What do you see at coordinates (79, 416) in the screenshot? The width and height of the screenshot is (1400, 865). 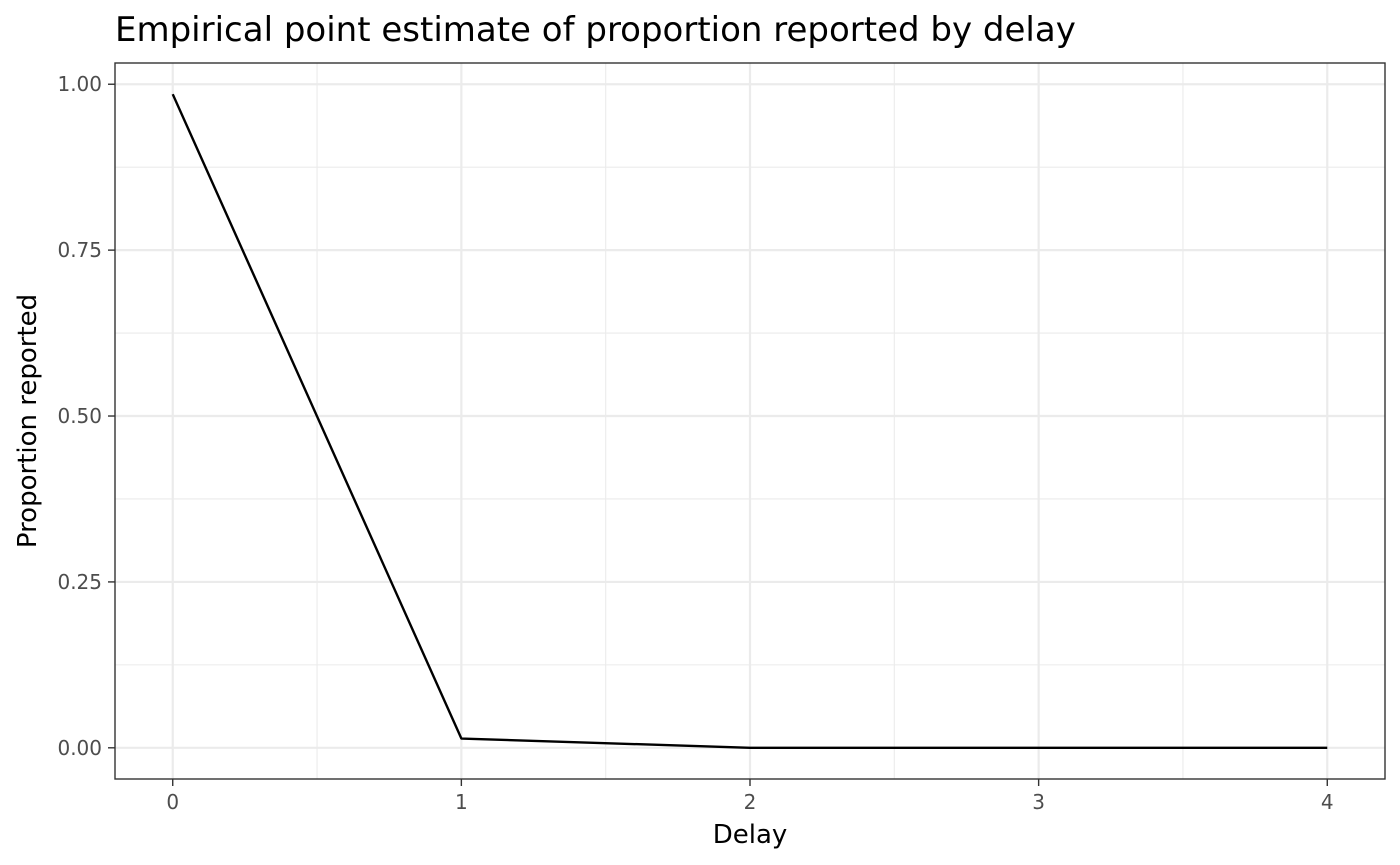 I see `y-tick-label: 0.50` at bounding box center [79, 416].